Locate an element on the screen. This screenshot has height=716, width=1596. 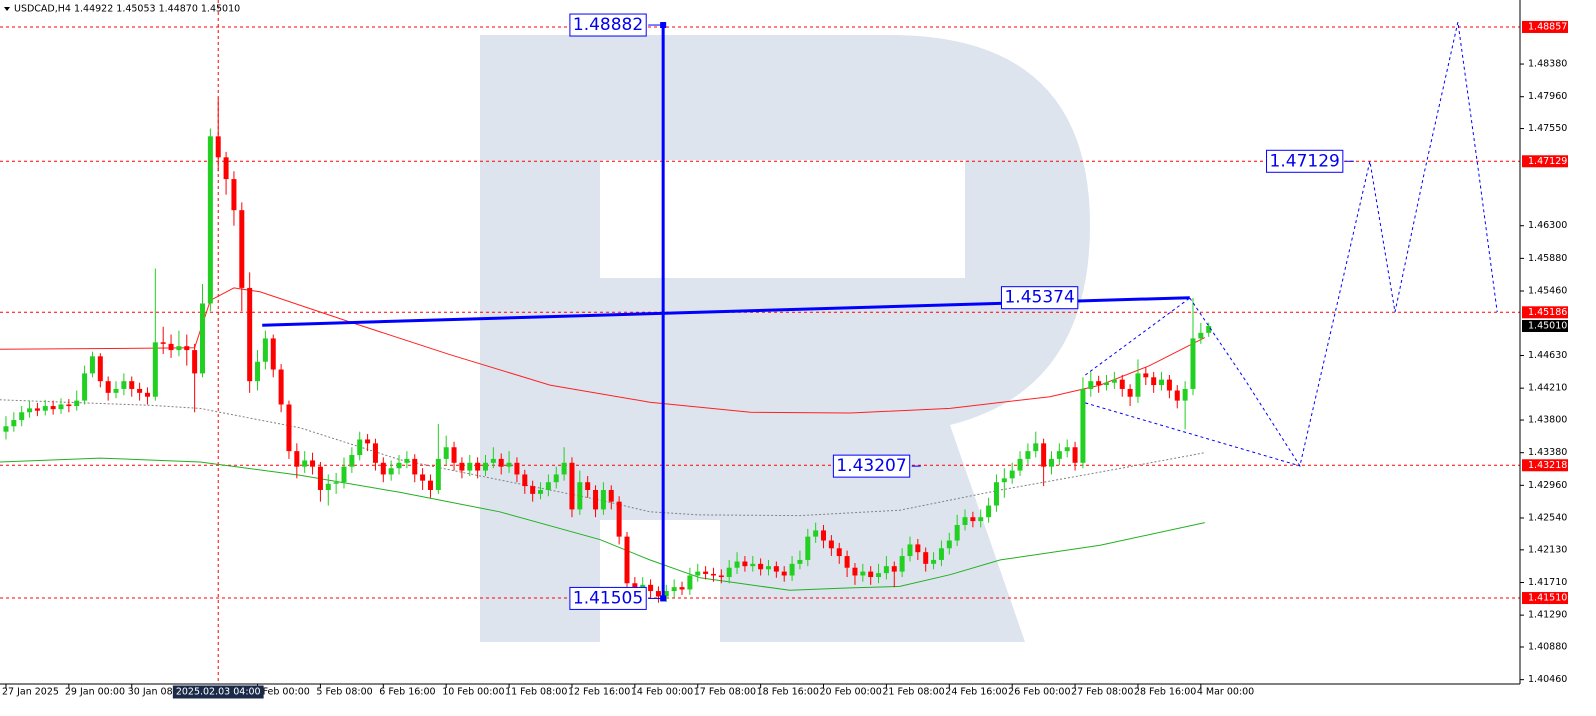
x-tick-label: 17 Feb 08:00 is located at coordinates (725, 692).